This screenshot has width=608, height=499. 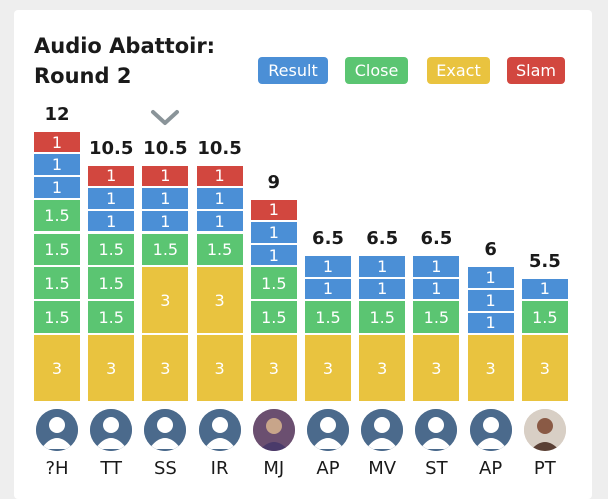 What do you see at coordinates (83, 76) in the screenshot?
I see `title-line-2: Round 2` at bounding box center [83, 76].